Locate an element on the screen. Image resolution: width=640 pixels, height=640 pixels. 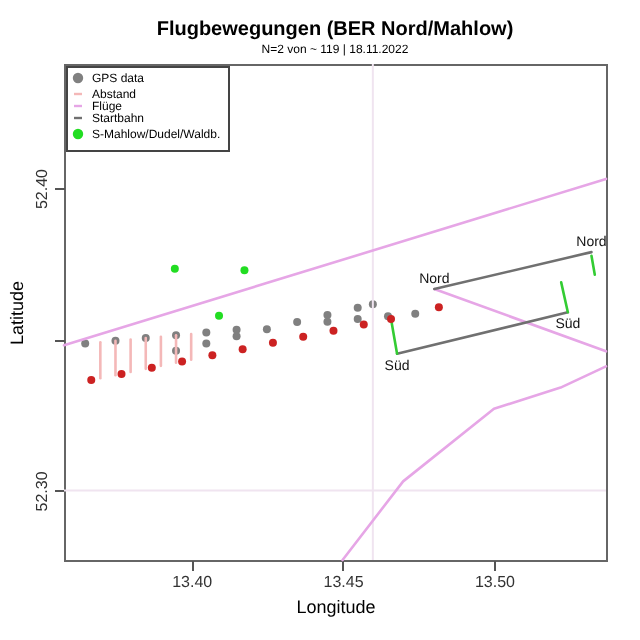
x-axis-title: Longitude is located at coordinates (336, 607).